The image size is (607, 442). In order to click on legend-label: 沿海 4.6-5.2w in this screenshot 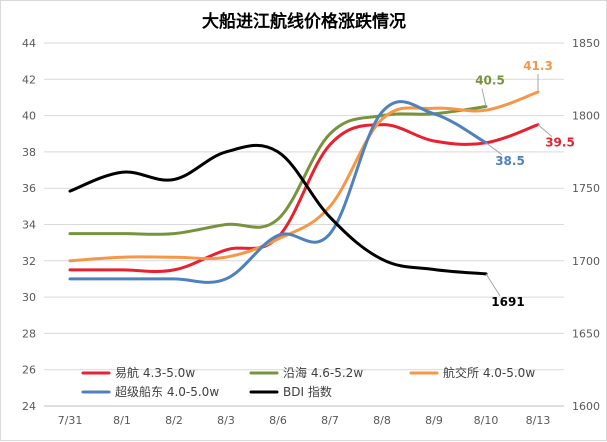, I will do `click(323, 372)`.